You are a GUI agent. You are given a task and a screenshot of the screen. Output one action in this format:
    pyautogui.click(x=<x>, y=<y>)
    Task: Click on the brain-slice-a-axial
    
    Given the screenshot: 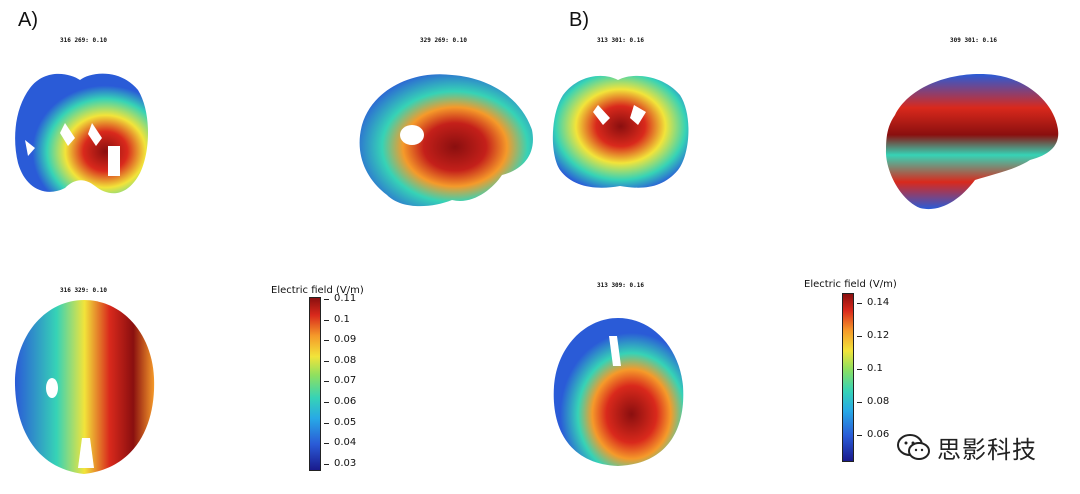 What is the action you would take?
    pyautogui.click(x=84, y=387)
    